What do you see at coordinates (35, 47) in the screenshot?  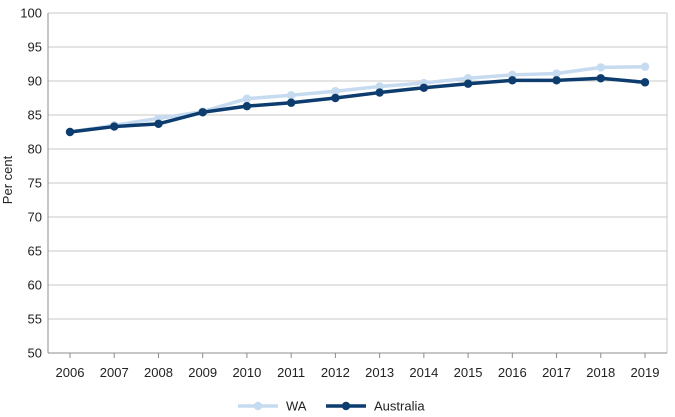 I see `y-tick-label: 95` at bounding box center [35, 47].